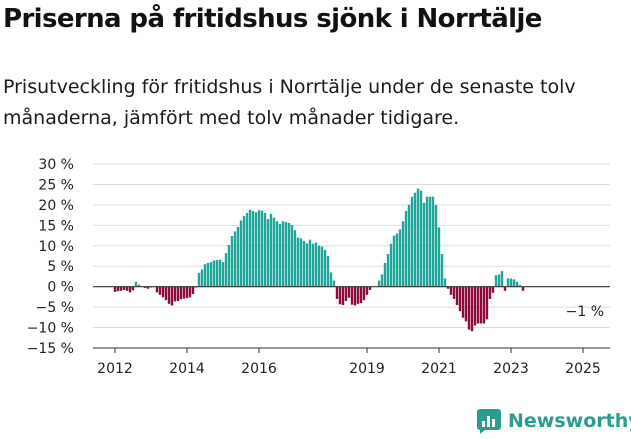 The image size is (631, 439). Describe the element at coordinates (259, 369) in the screenshot. I see `x-tick-label: 2016` at that location.